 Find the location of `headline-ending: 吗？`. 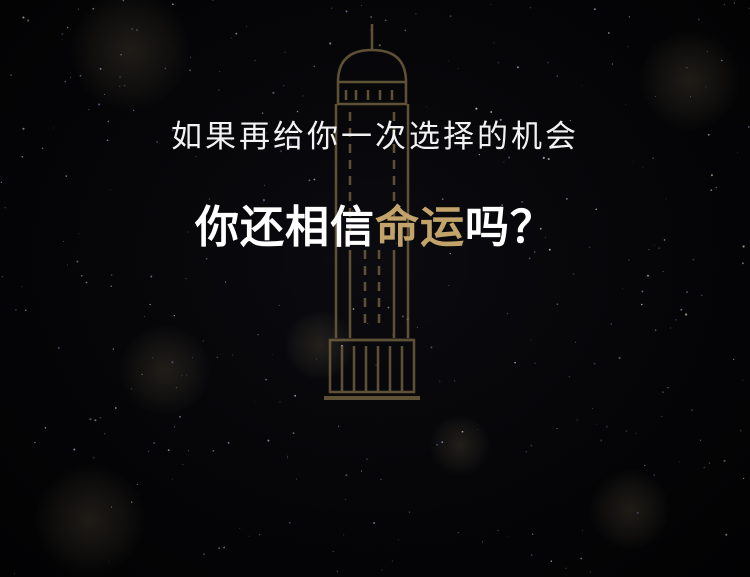

headline-ending: 吗？ is located at coordinates (510, 227).